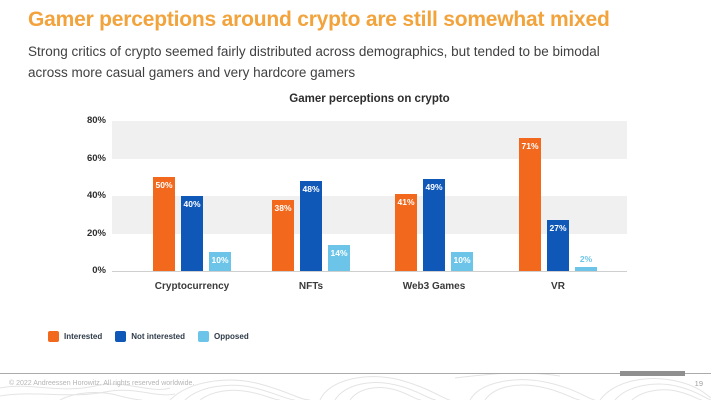  What do you see at coordinates (158, 336) in the screenshot?
I see `legend-label: Not interested` at bounding box center [158, 336].